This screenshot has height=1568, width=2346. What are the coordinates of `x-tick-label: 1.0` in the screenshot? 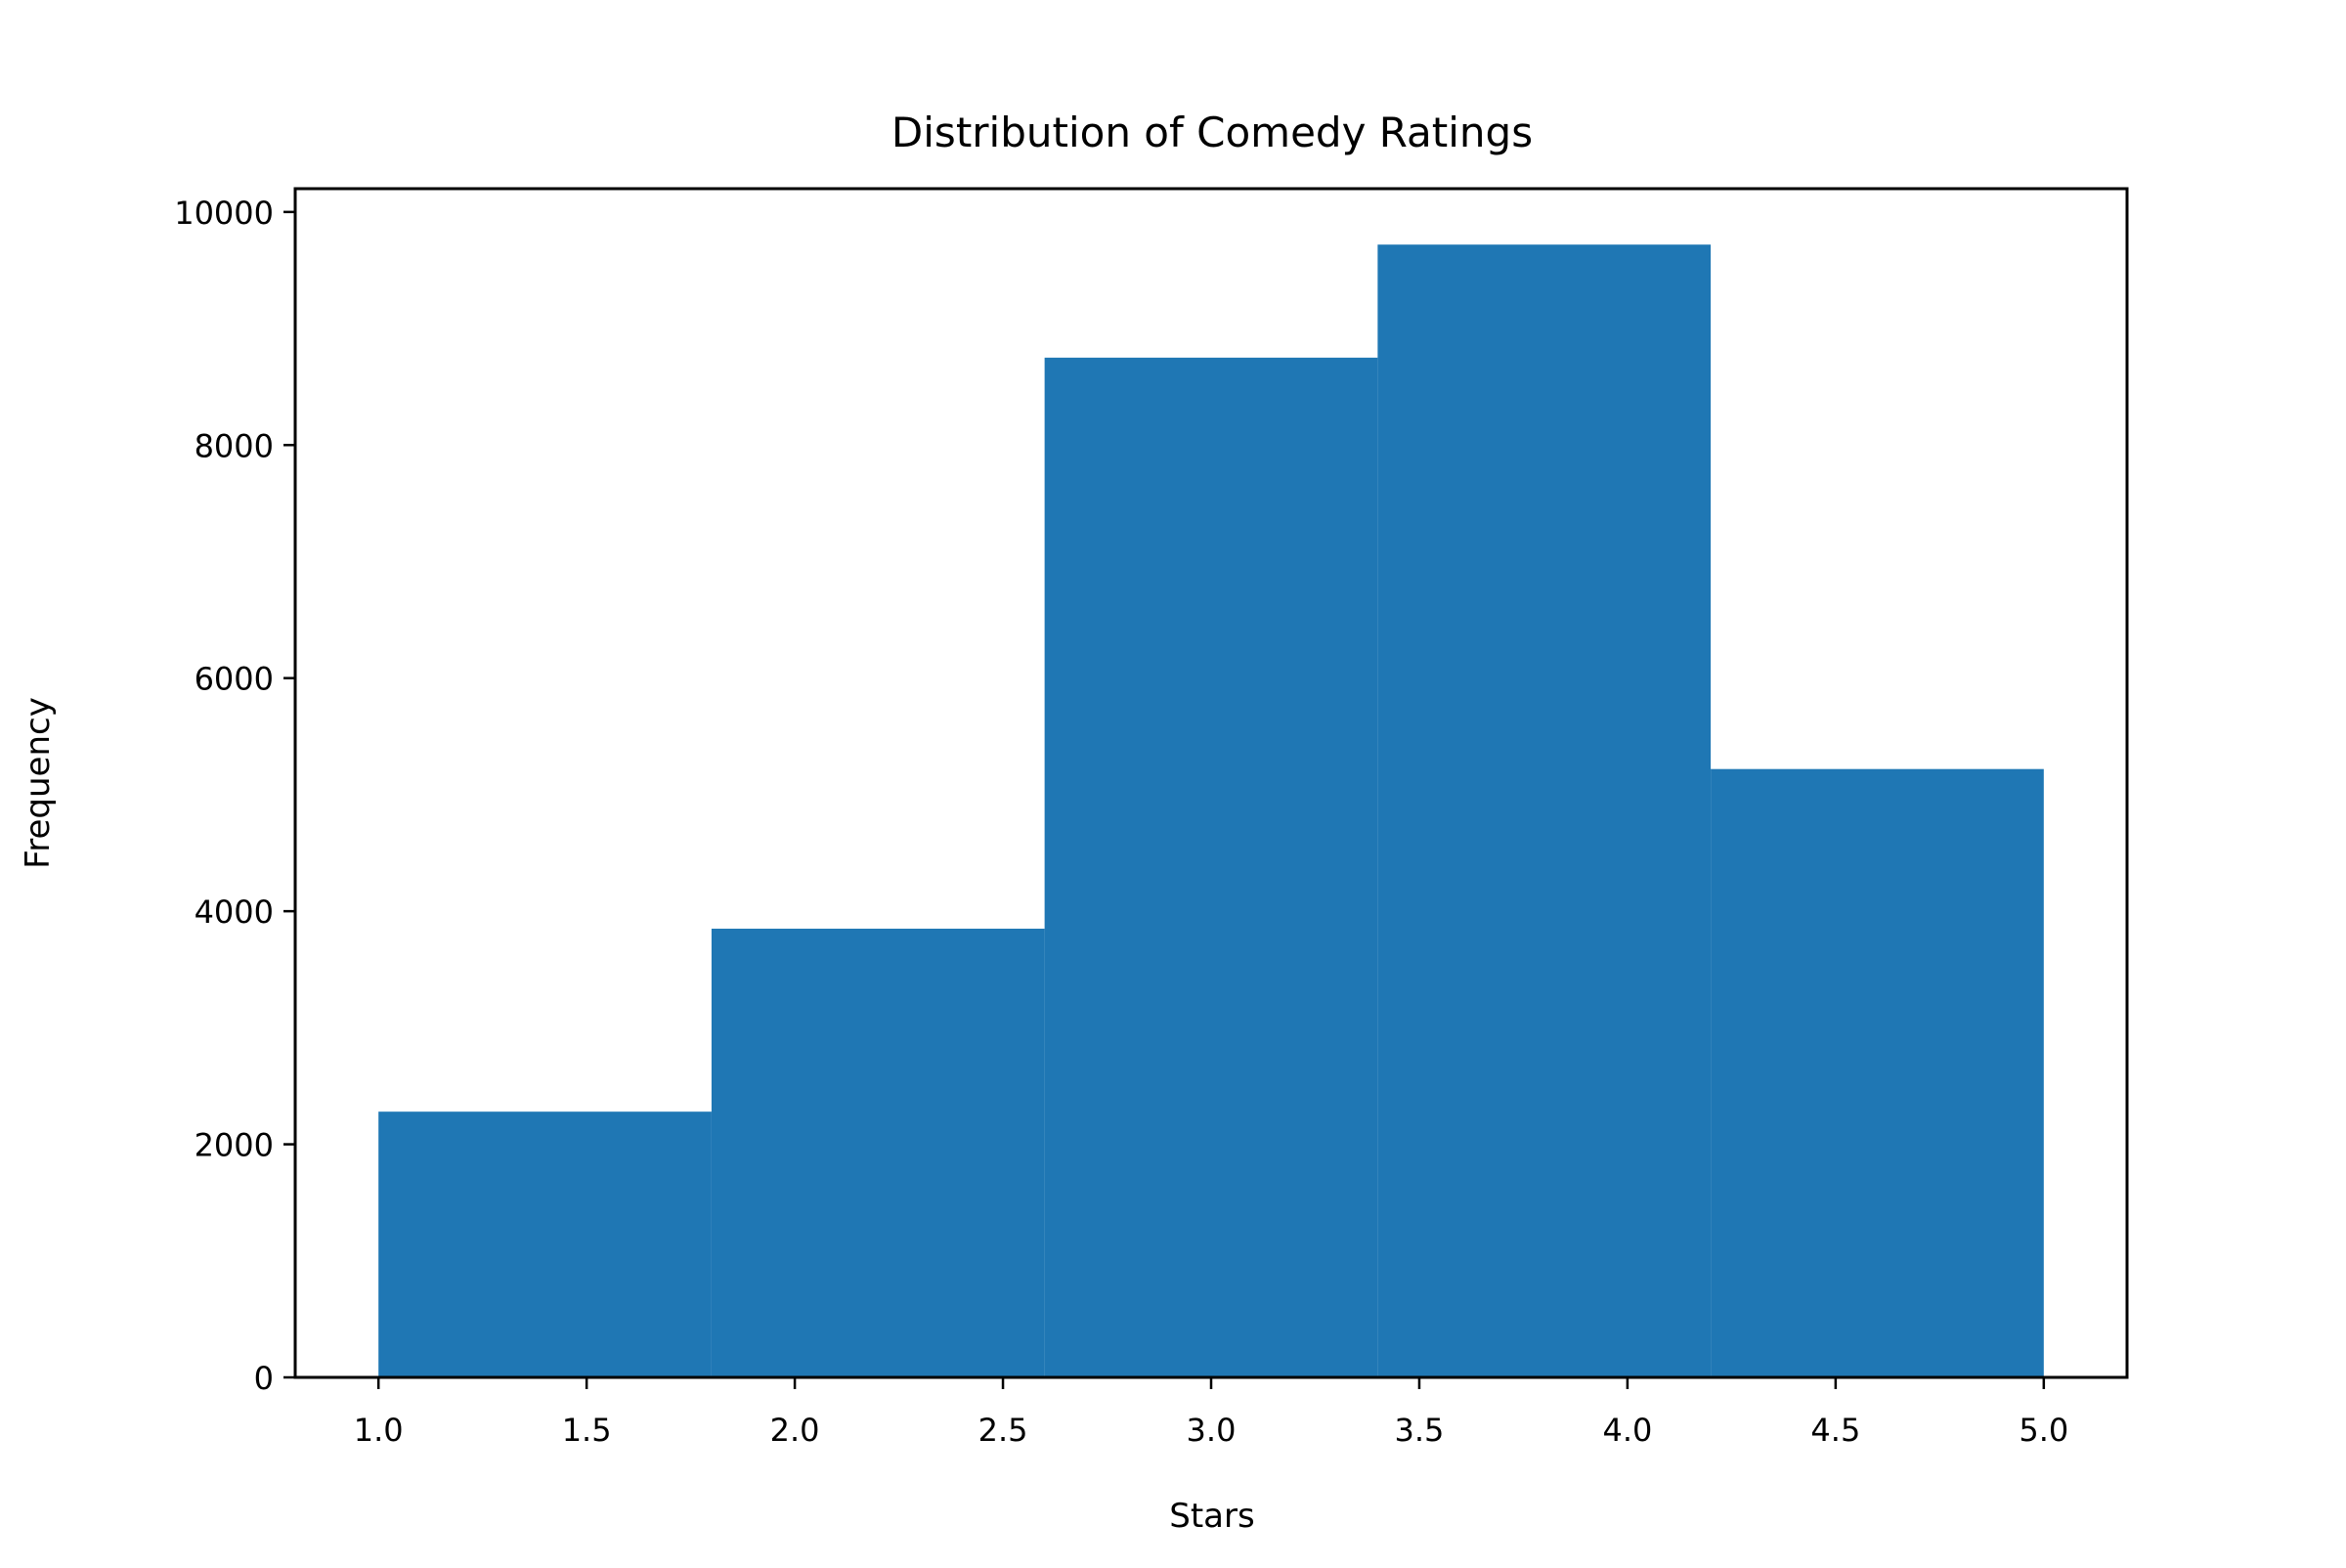 It's located at (379, 1430).